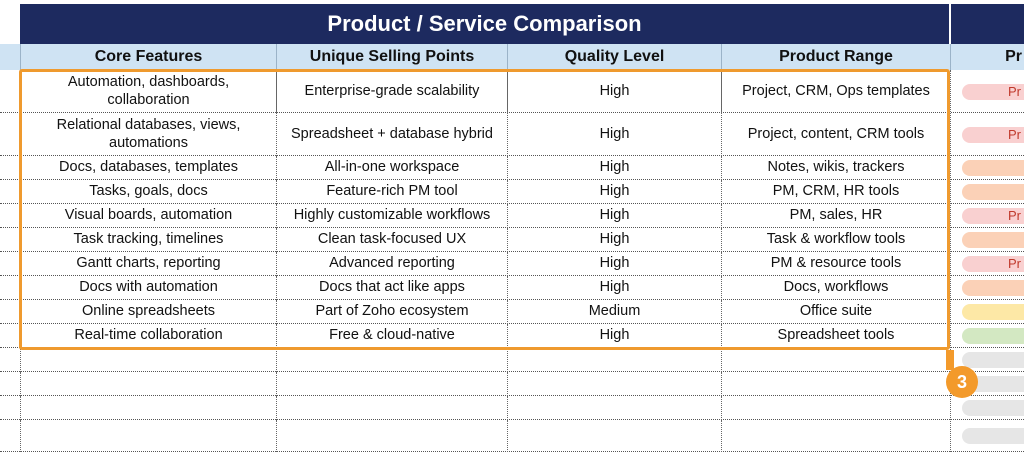  I want to click on header-quality-level: Quality Level, so click(614, 57).